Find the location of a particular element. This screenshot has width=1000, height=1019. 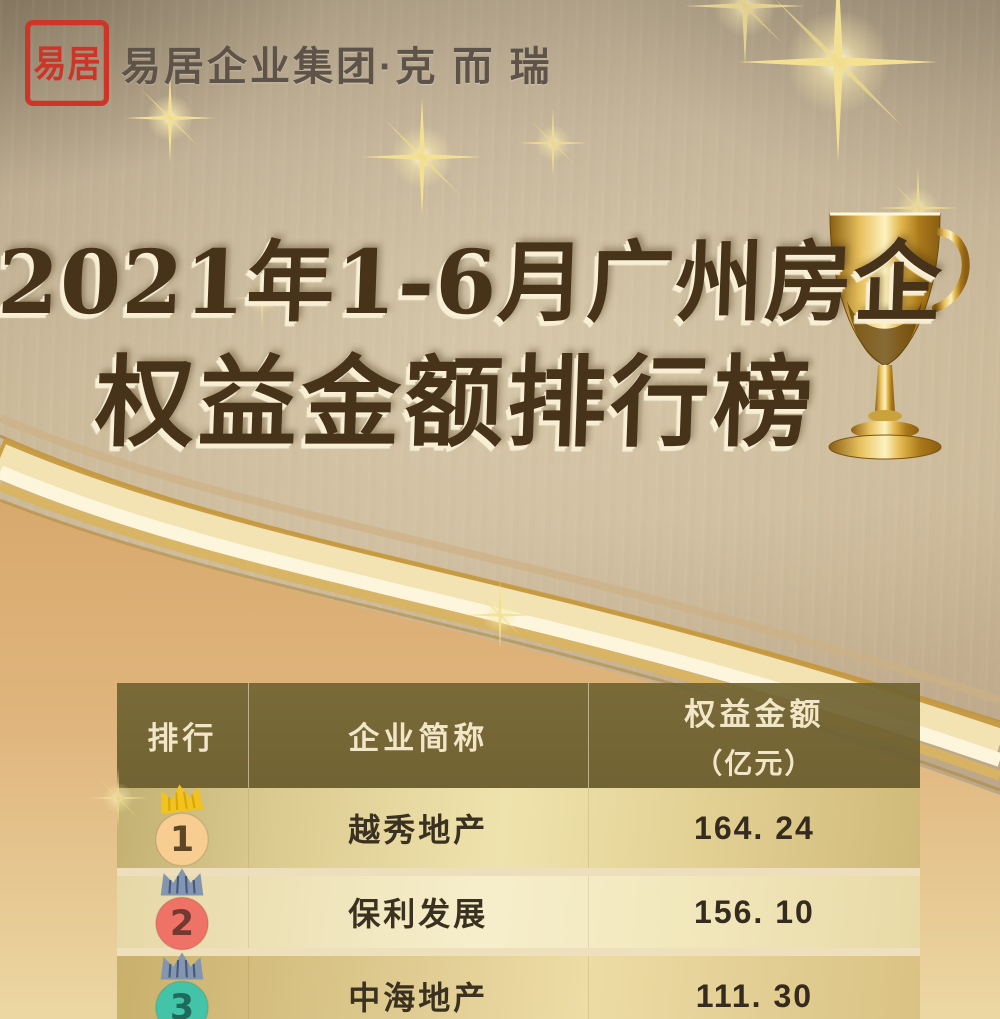

rank-cell: 3 is located at coordinates (182, 985).